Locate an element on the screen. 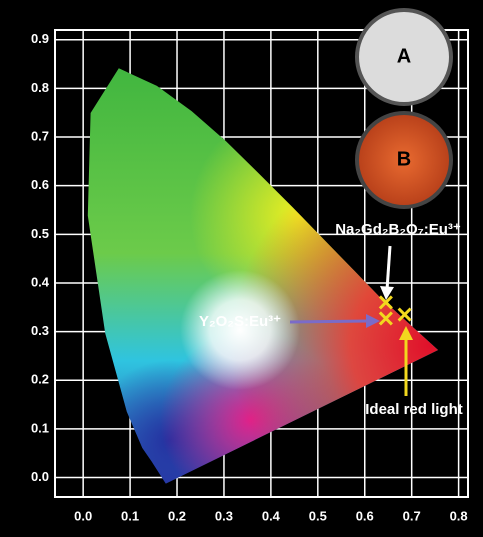 This screenshot has height=537, width=483. x-tick-label: 0.3 is located at coordinates (224, 515).